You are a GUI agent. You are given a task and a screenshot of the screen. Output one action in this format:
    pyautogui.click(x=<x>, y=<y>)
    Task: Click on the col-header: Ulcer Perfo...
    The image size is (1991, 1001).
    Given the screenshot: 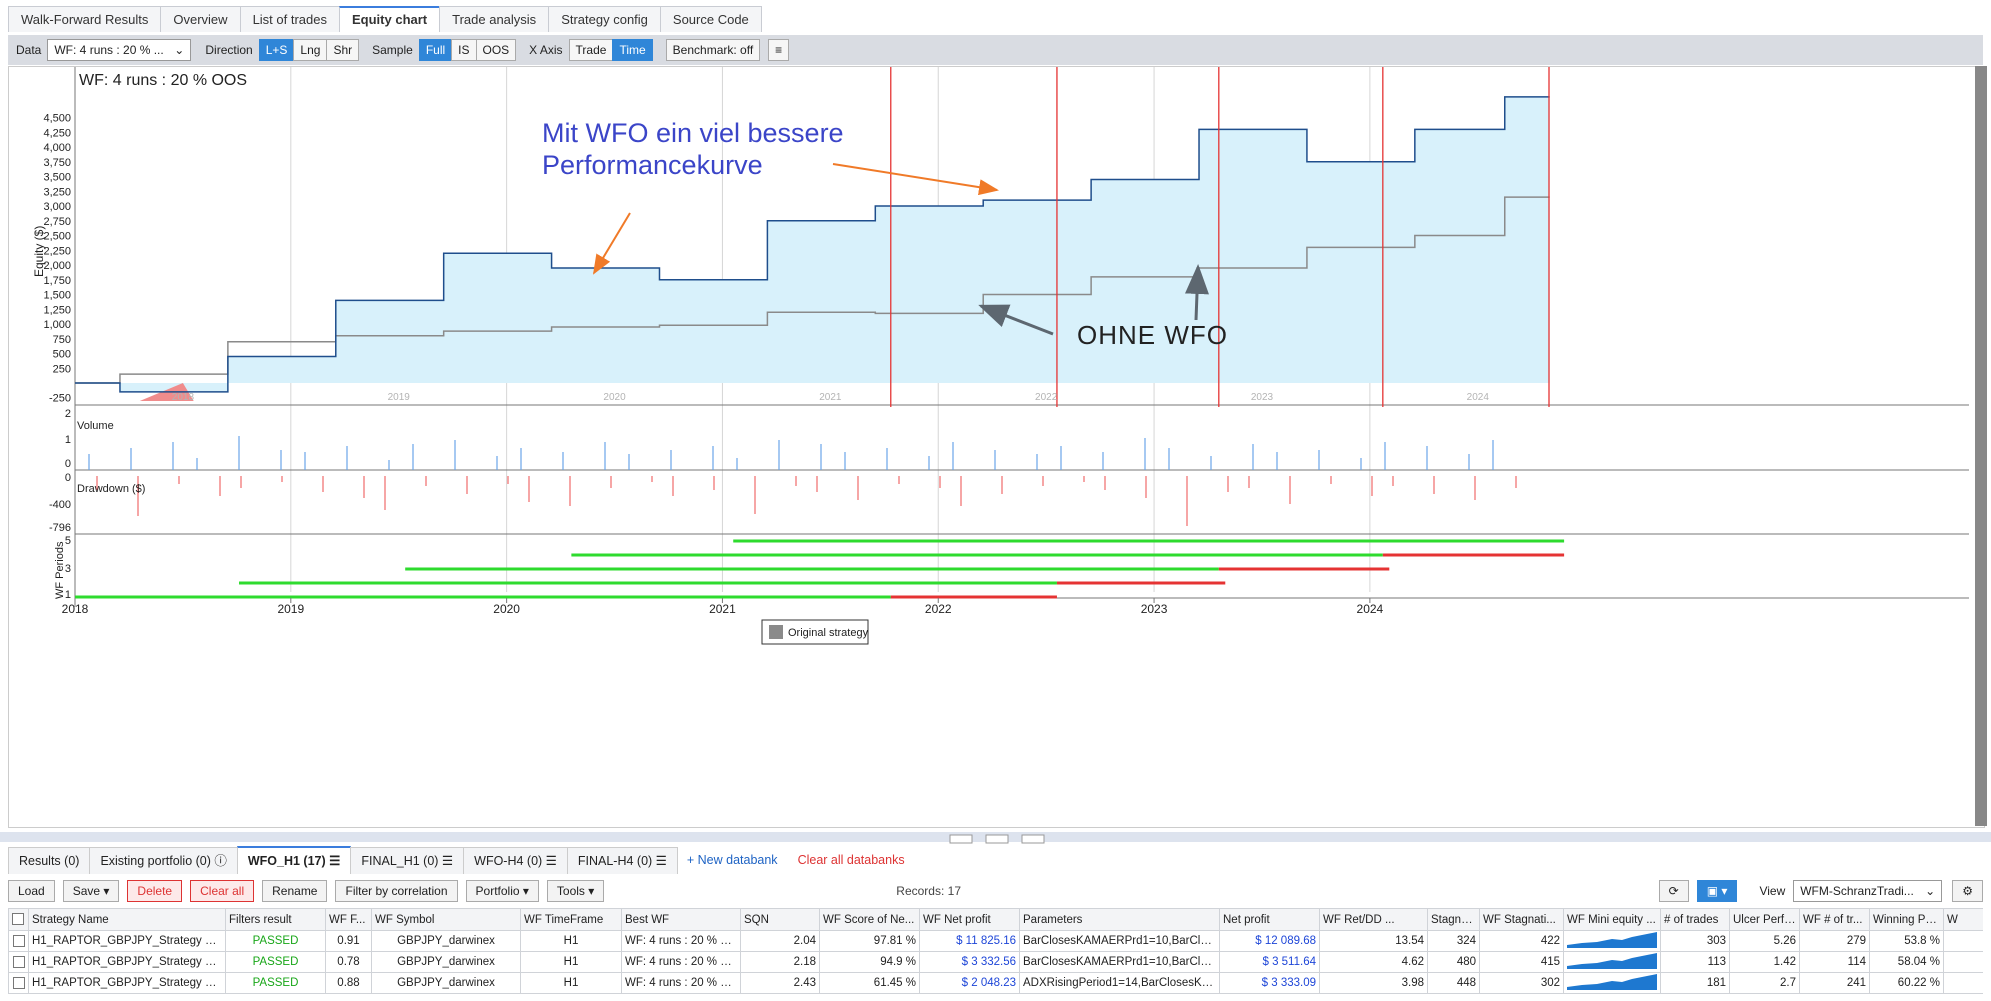 What is the action you would take?
    pyautogui.click(x=1764, y=919)
    